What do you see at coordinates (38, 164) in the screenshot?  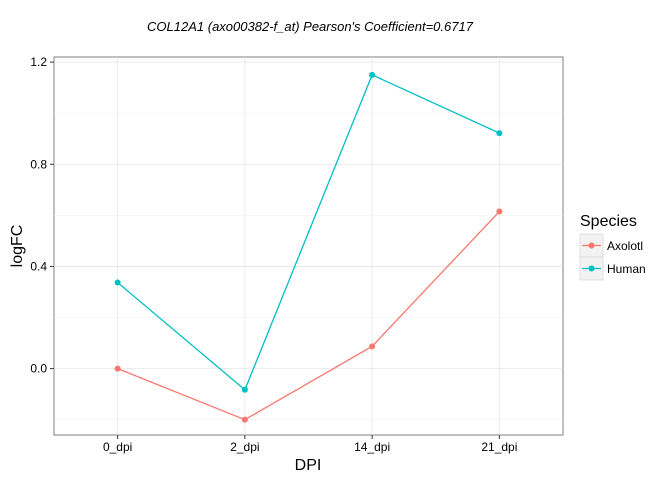 I see `y-tick-label: 0.8` at bounding box center [38, 164].